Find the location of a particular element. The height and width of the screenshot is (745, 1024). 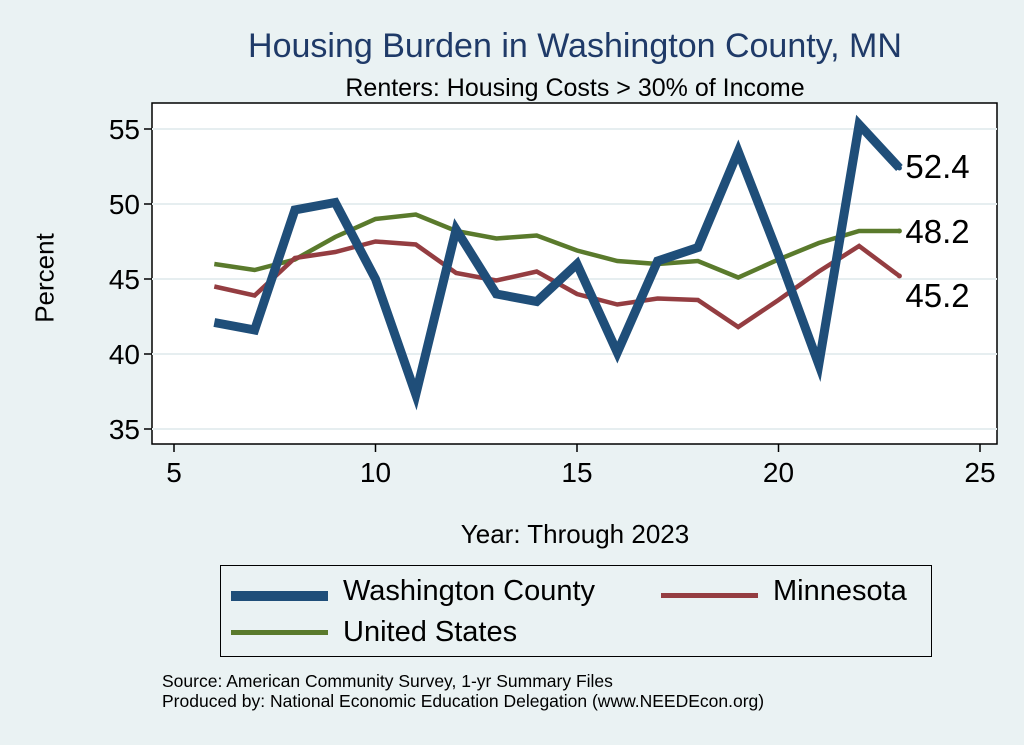

legend-key-washington-county is located at coordinates (279, 596).